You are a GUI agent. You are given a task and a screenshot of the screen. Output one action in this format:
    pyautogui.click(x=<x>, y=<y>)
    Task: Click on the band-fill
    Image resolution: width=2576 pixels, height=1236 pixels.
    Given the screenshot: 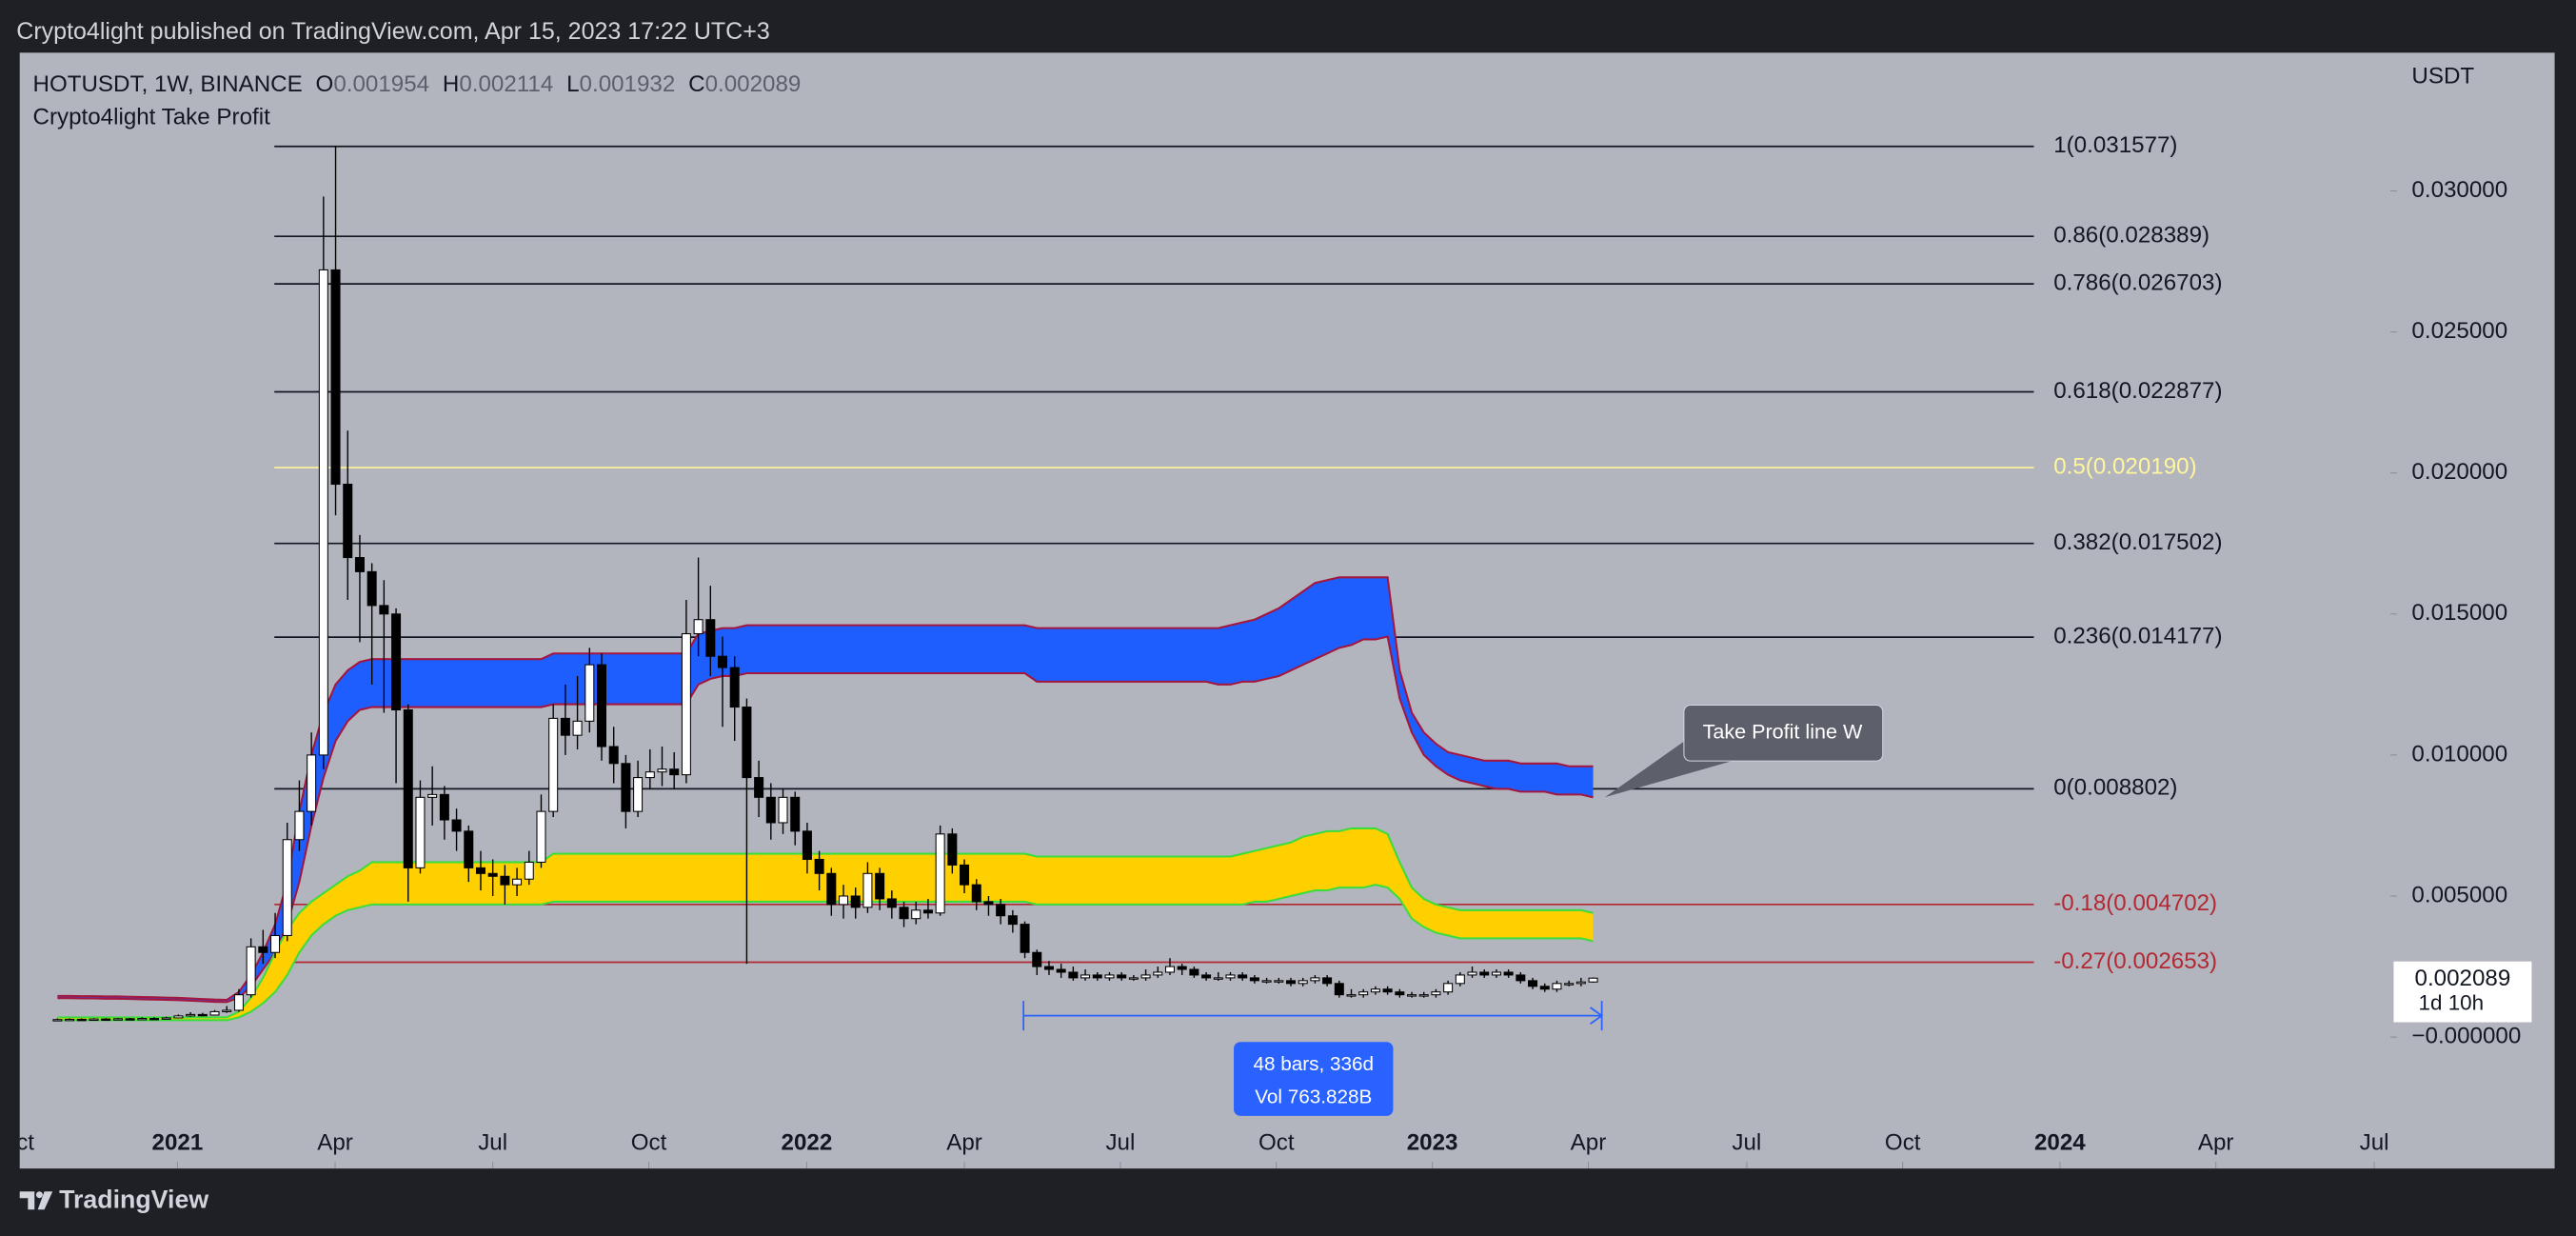 What is the action you would take?
    pyautogui.click(x=825, y=924)
    